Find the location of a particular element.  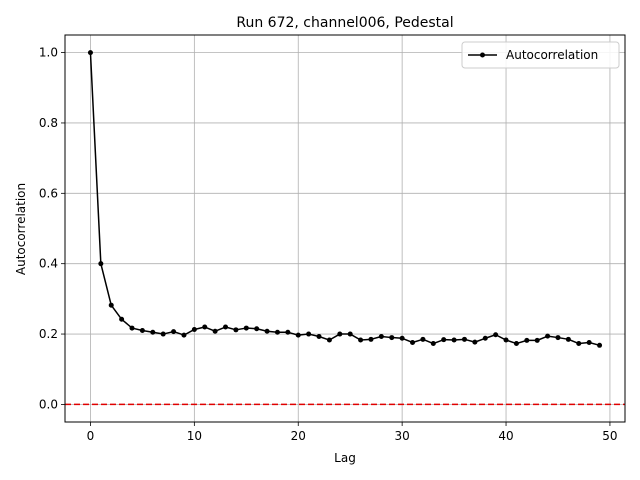

chart-title: Run 672, channel006, Pedestal is located at coordinates (344, 23).